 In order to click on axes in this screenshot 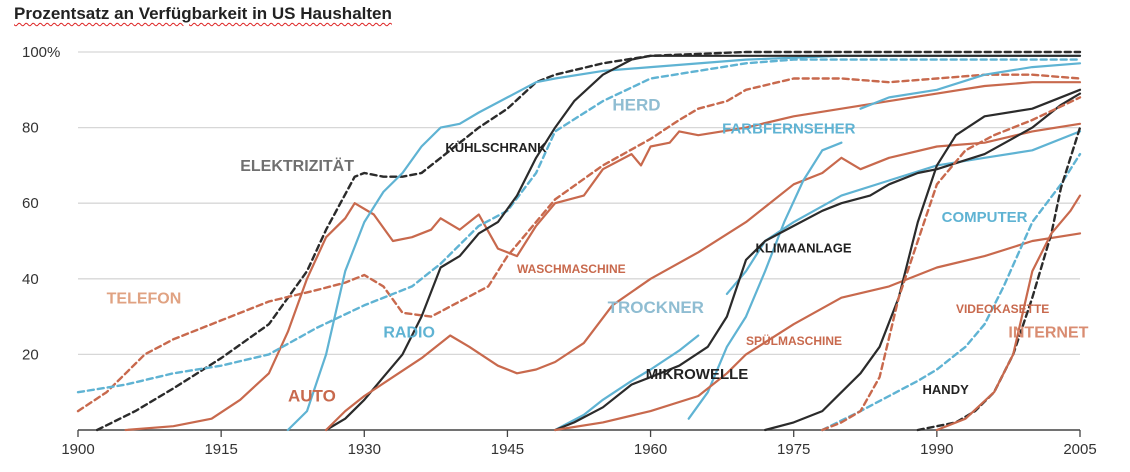, I will do `click(579, 433)`.